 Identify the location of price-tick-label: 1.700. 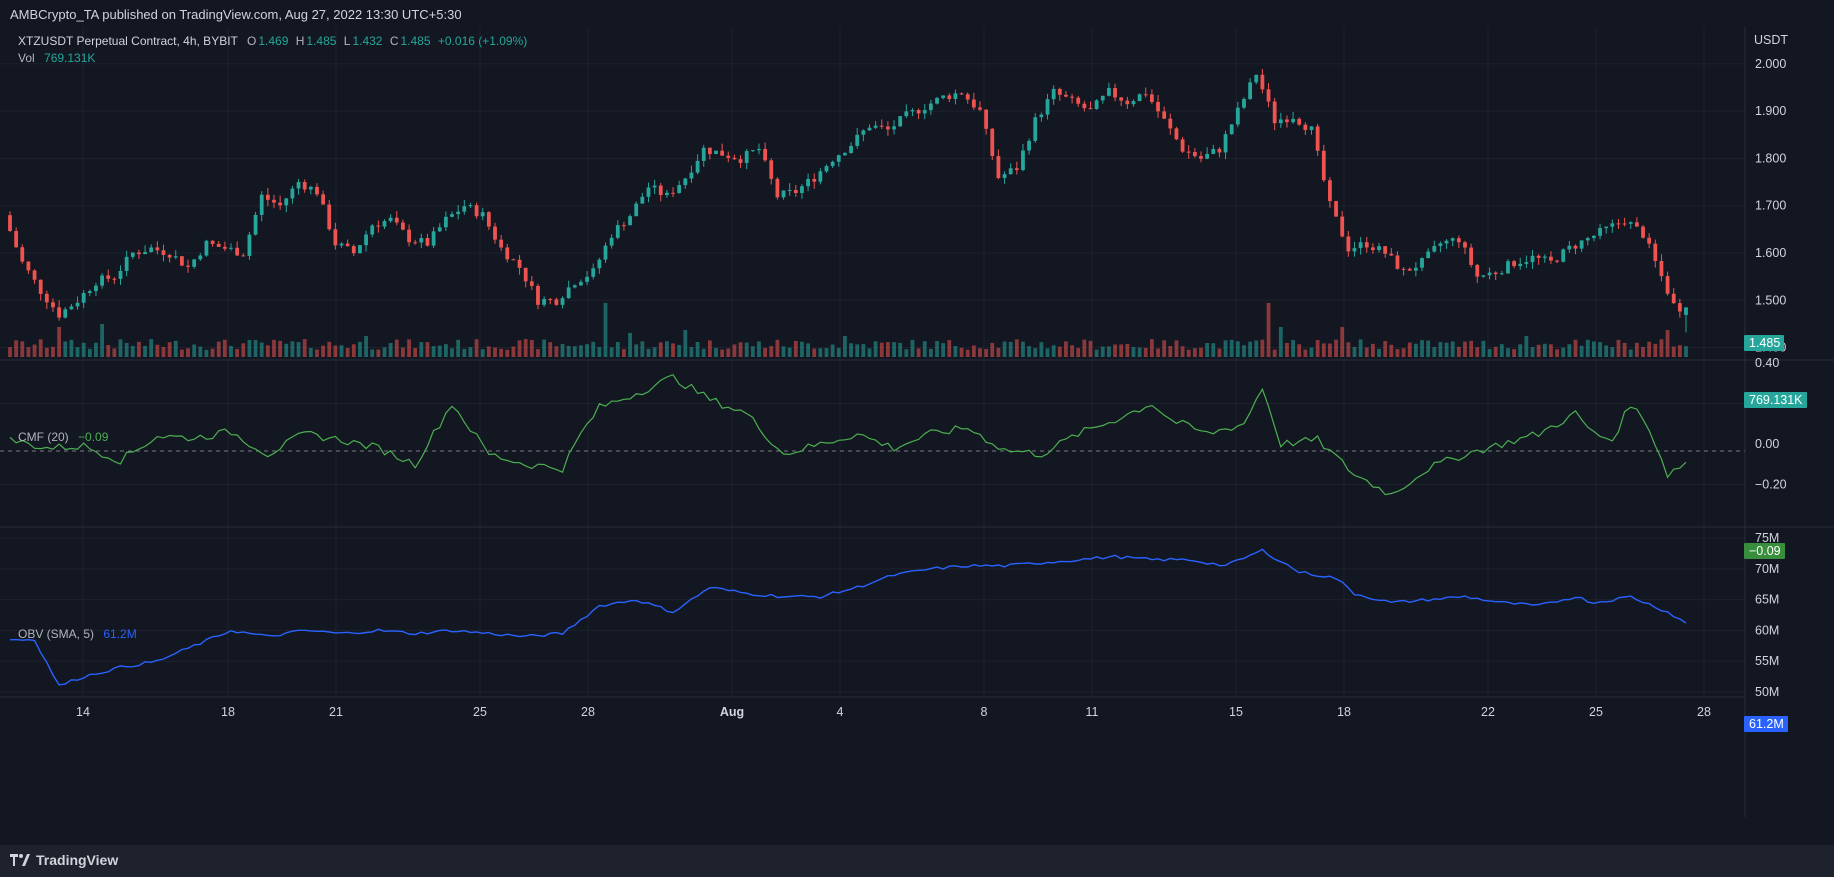
(1770, 206).